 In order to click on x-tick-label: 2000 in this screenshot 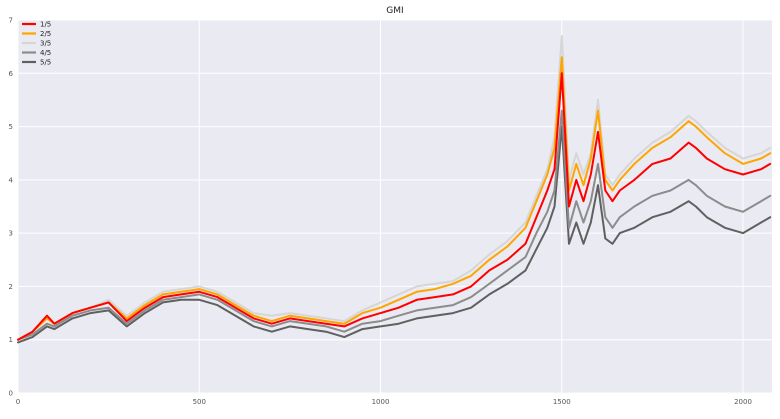, I will do `click(743, 402)`.